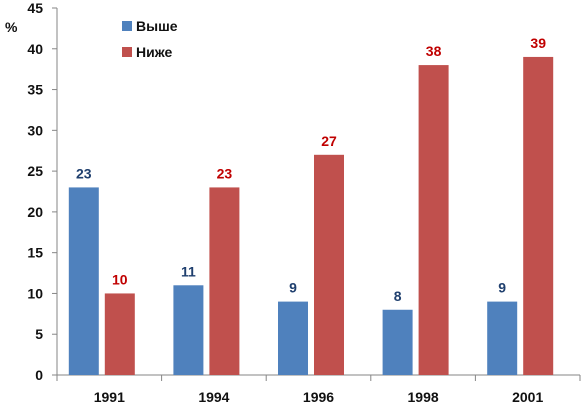  Describe the element at coordinates (527, 397) in the screenshot. I see `x-tick-label: 2001` at that location.